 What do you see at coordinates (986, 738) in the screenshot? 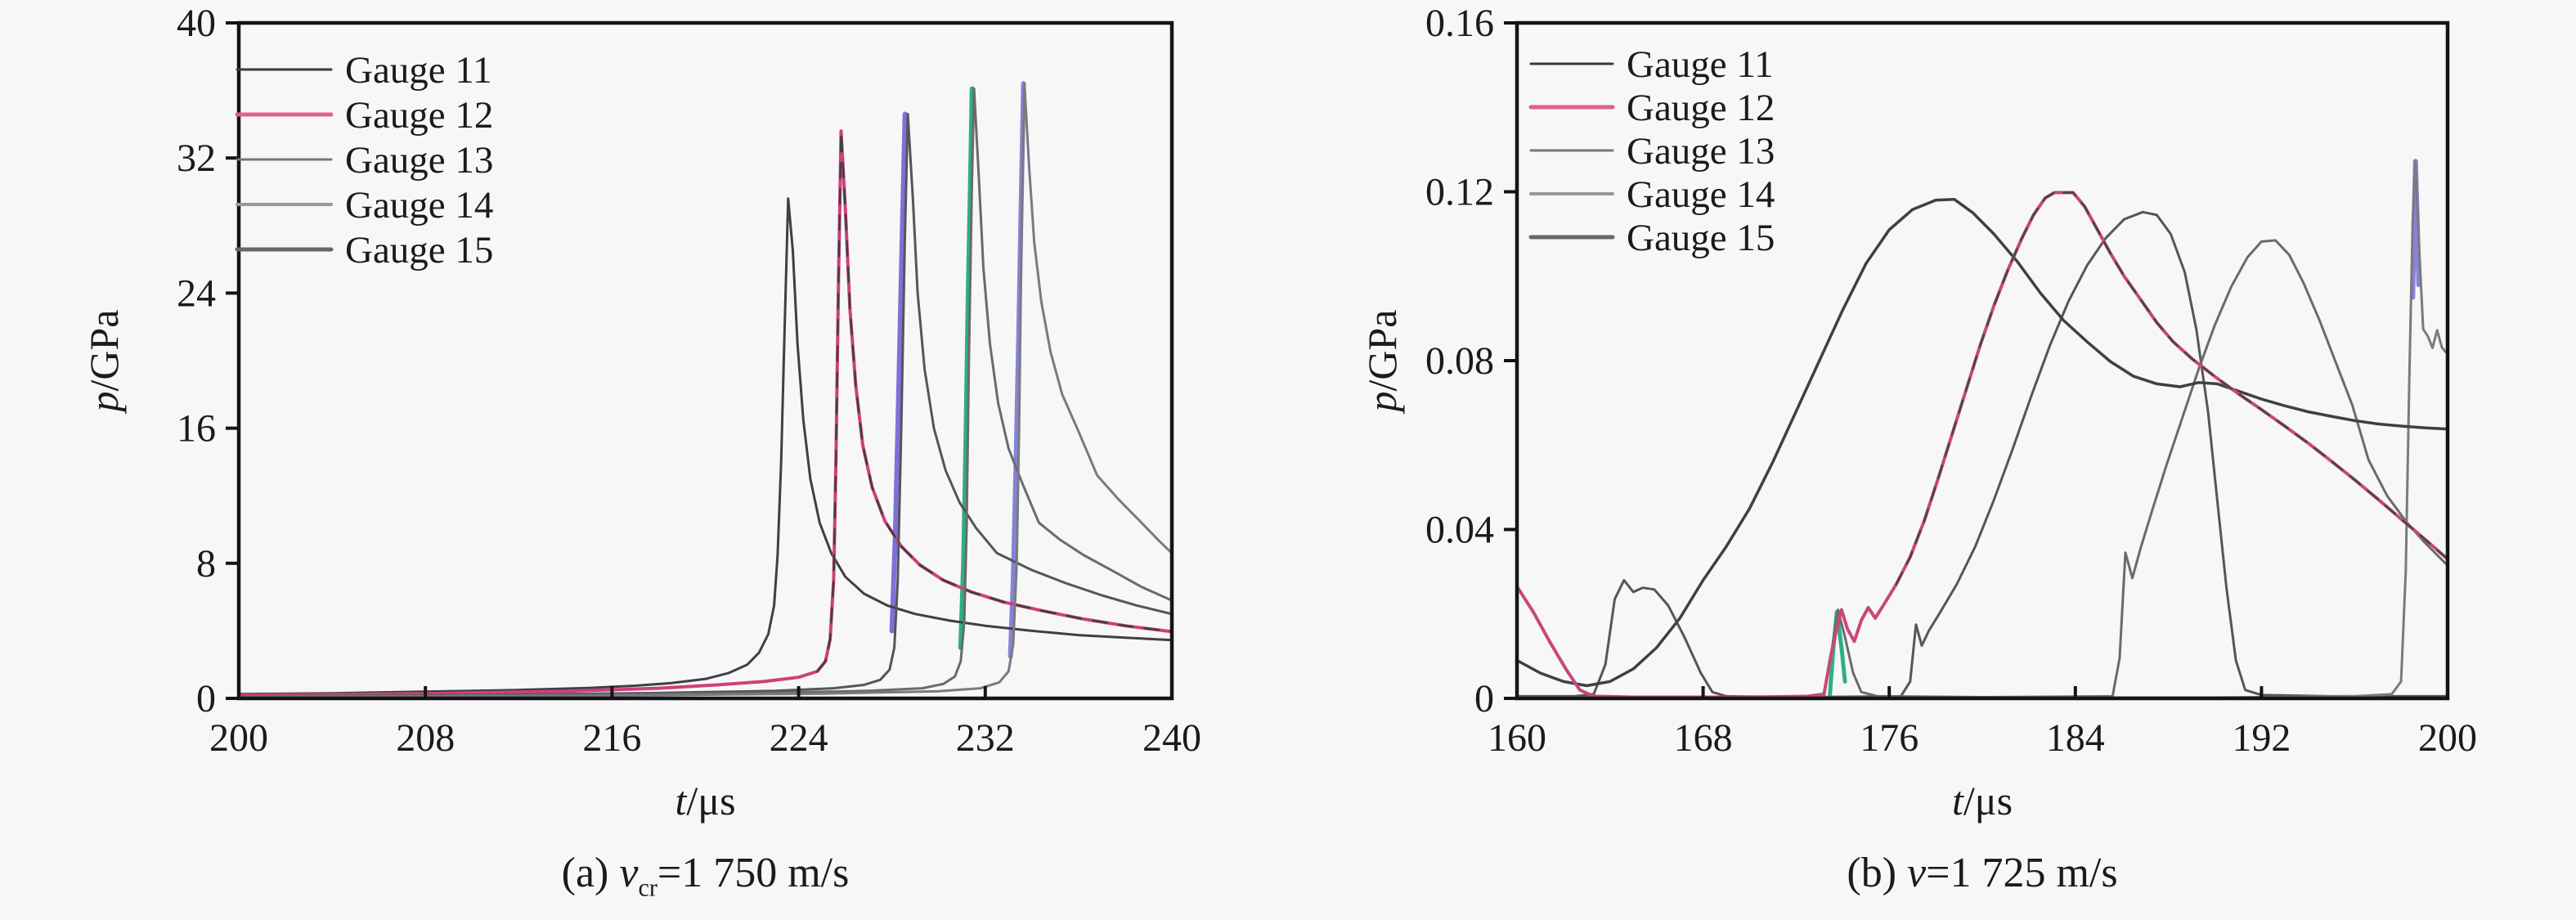
I see `x-tick-label: 232` at bounding box center [986, 738].